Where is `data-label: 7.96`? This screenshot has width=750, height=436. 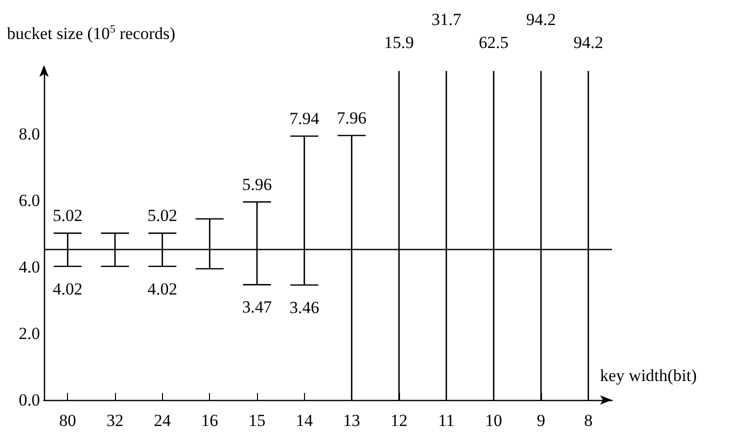 data-label: 7.96 is located at coordinates (351, 118).